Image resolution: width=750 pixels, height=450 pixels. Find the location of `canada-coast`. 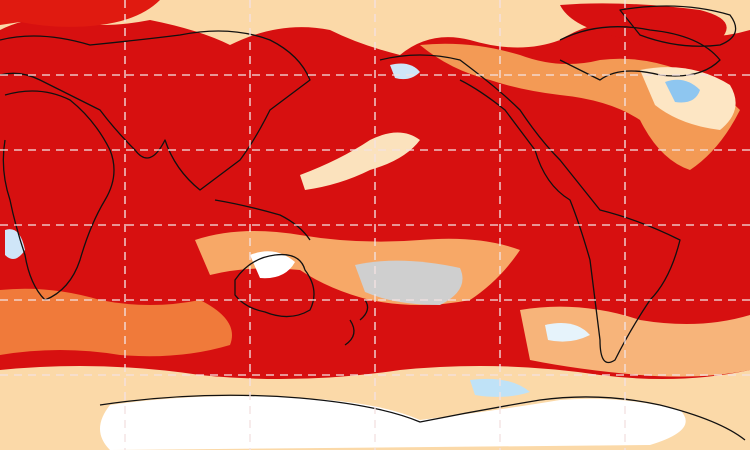

canada-coast is located at coordinates (640, 53).